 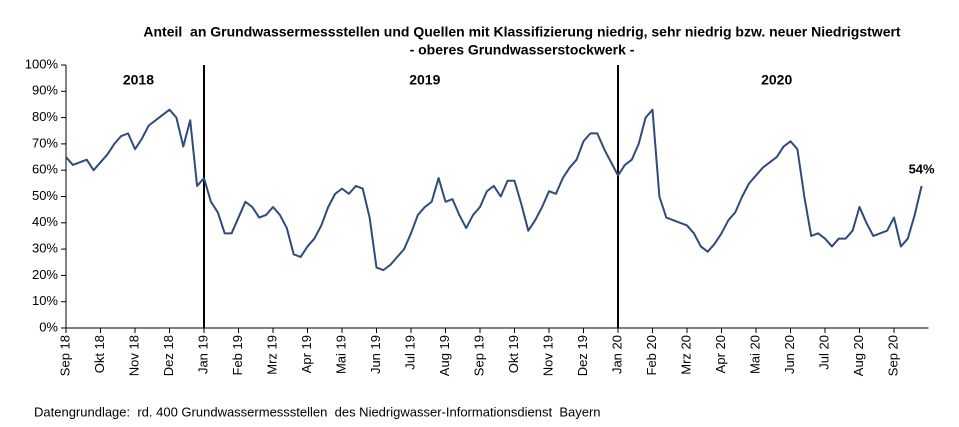 I want to click on y-tick-label: 40%, so click(x=45, y=221).